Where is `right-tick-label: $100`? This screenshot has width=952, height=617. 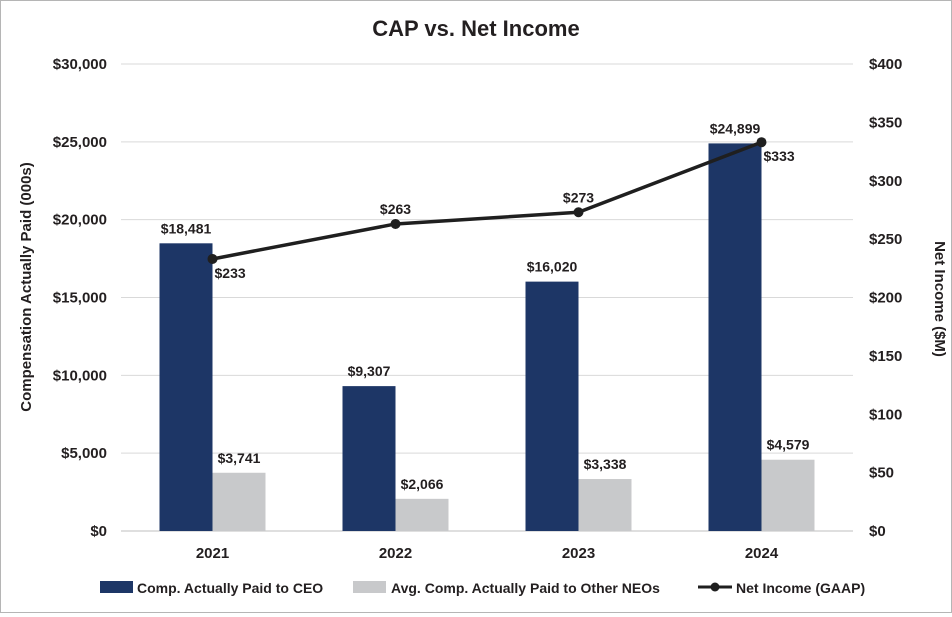
right-tick-label: $100 is located at coordinates (885, 414).